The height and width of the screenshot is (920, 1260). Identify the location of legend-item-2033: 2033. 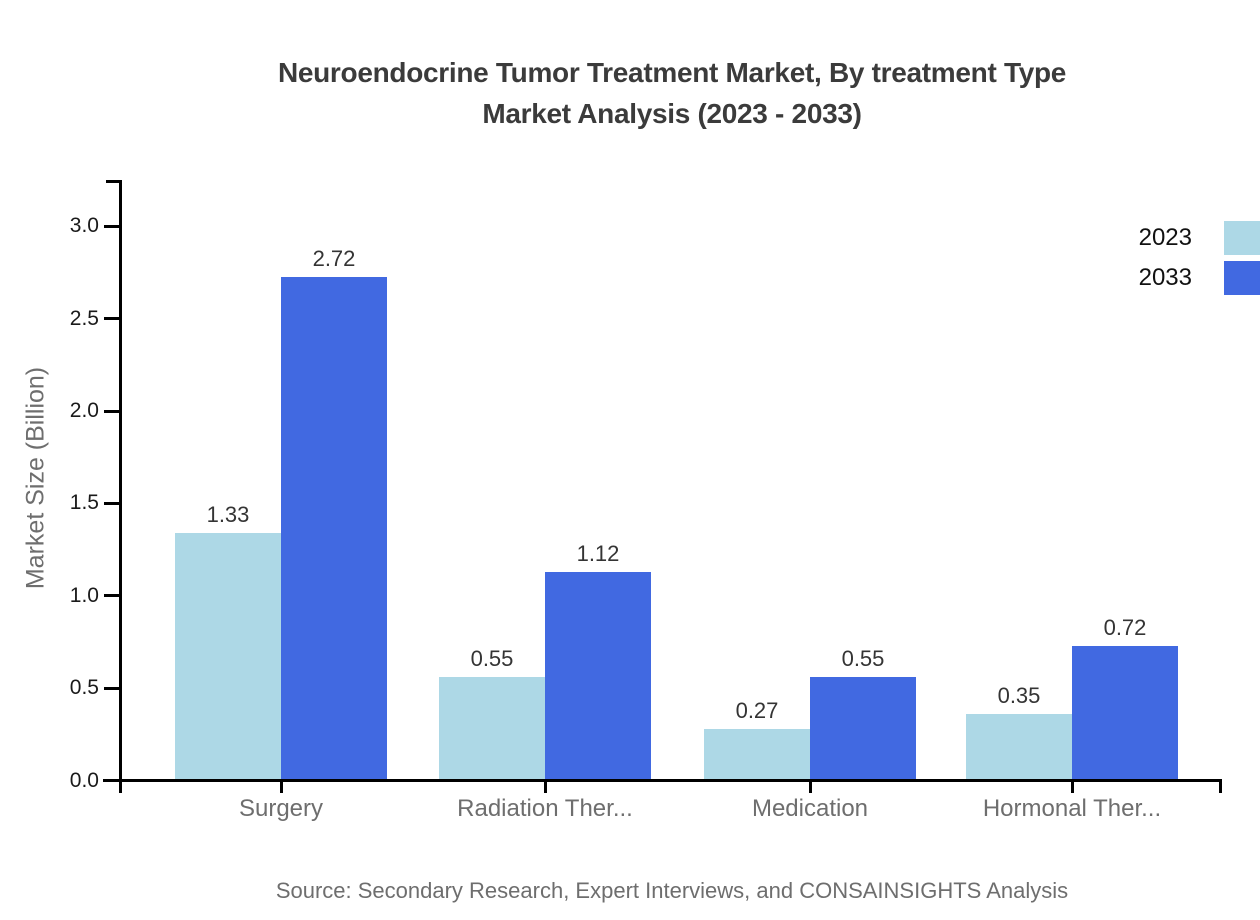
(1199, 278).